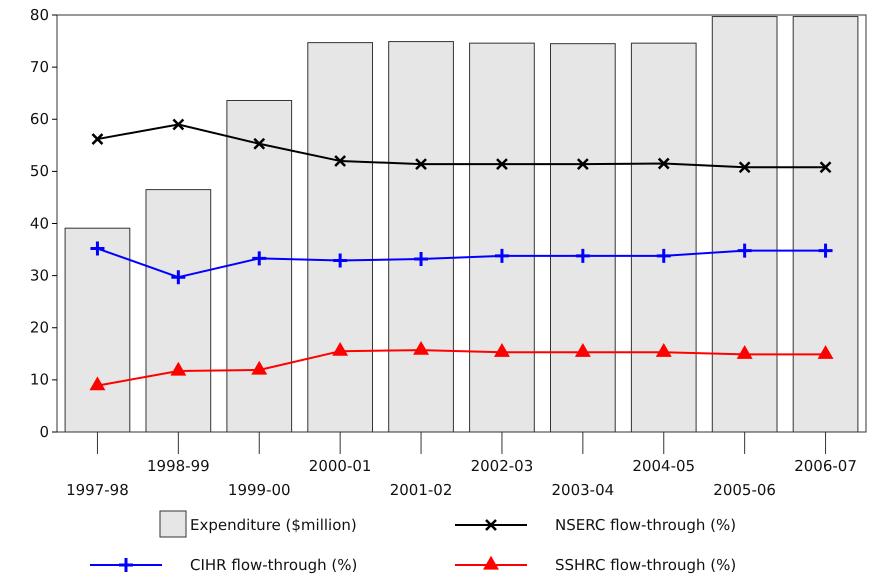  What do you see at coordinates (44, 431) in the screenshot?
I see `y-tick-label: 0` at bounding box center [44, 431].